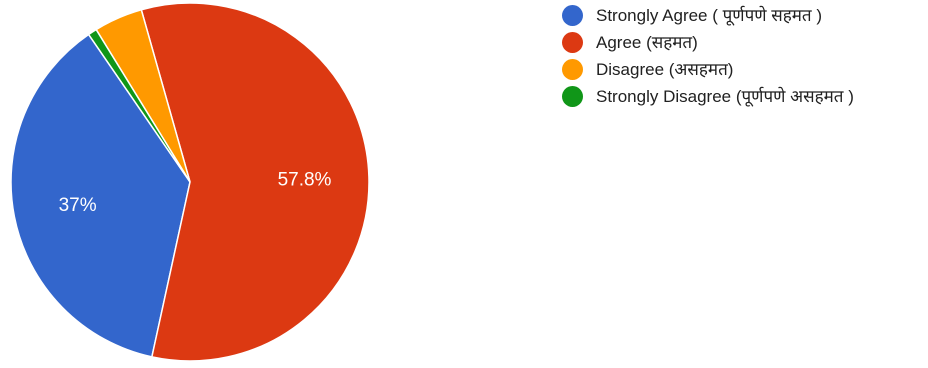 The width and height of the screenshot is (928, 368). What do you see at coordinates (78, 205) in the screenshot?
I see `slice-value-label-0: 37%` at bounding box center [78, 205].